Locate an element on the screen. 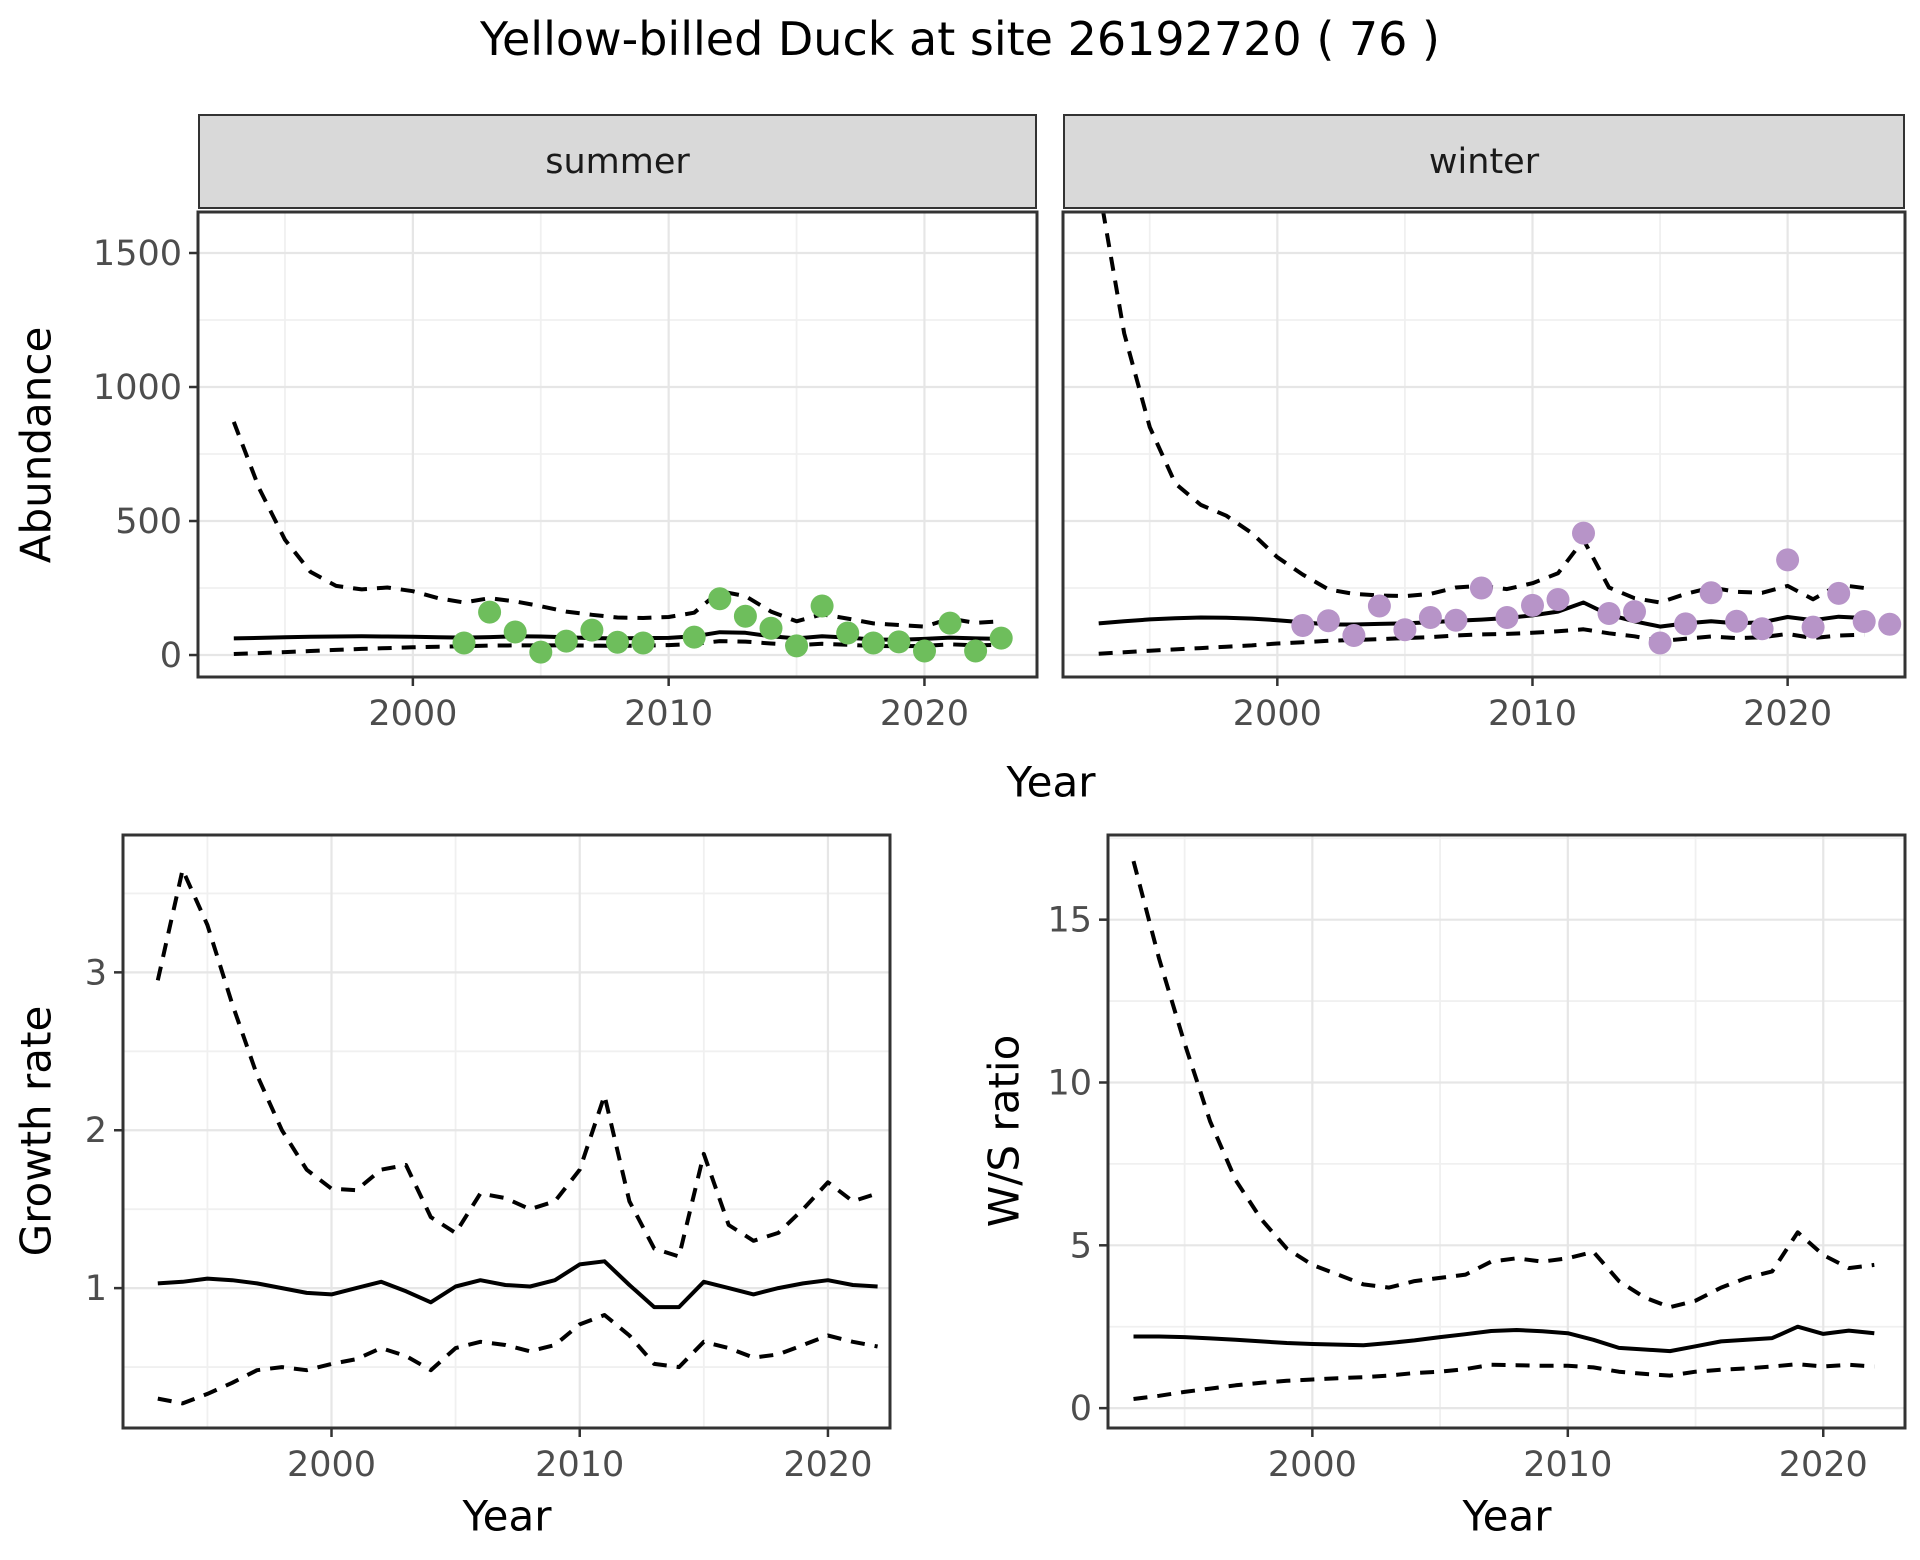  y-tick-label: 500 is located at coordinates (148, 522).